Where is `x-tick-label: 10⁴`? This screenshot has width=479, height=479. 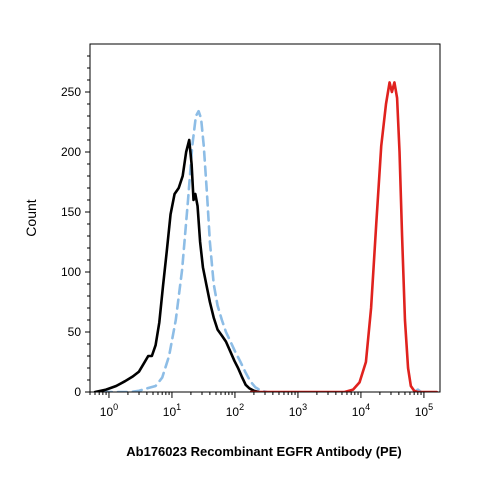
x-tick-label: 10⁴ is located at coordinates (361, 410).